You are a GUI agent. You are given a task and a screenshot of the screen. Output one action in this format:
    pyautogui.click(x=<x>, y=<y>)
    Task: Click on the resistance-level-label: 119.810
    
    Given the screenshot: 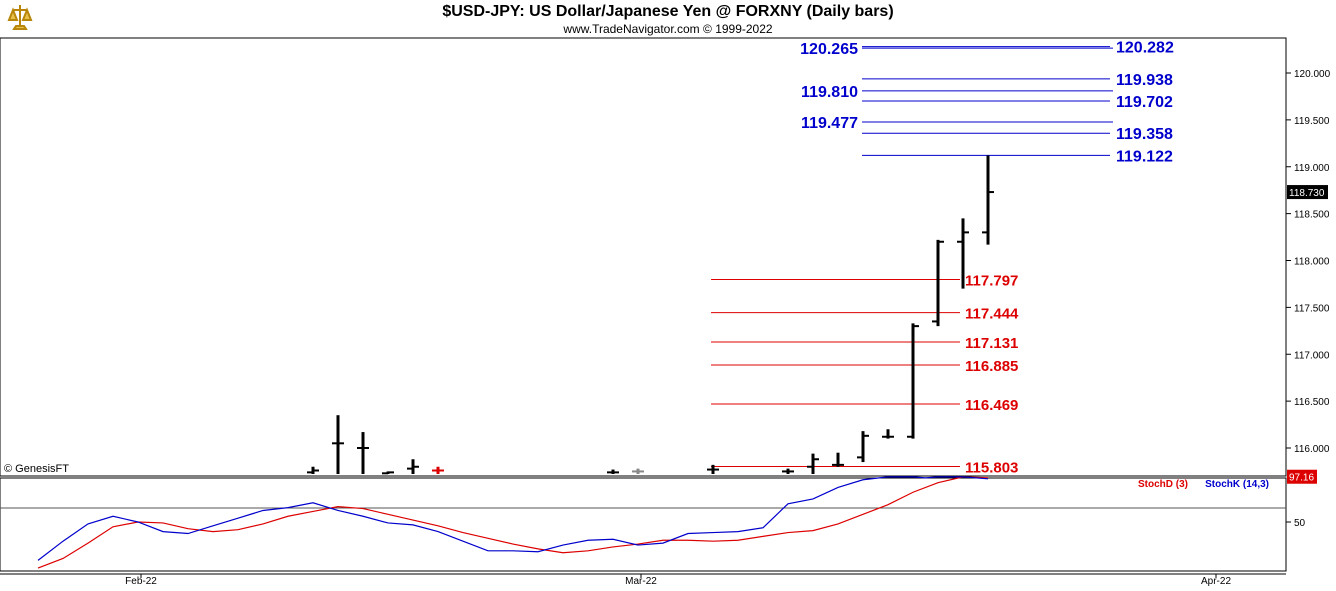 What is the action you would take?
    pyautogui.click(x=829, y=92)
    